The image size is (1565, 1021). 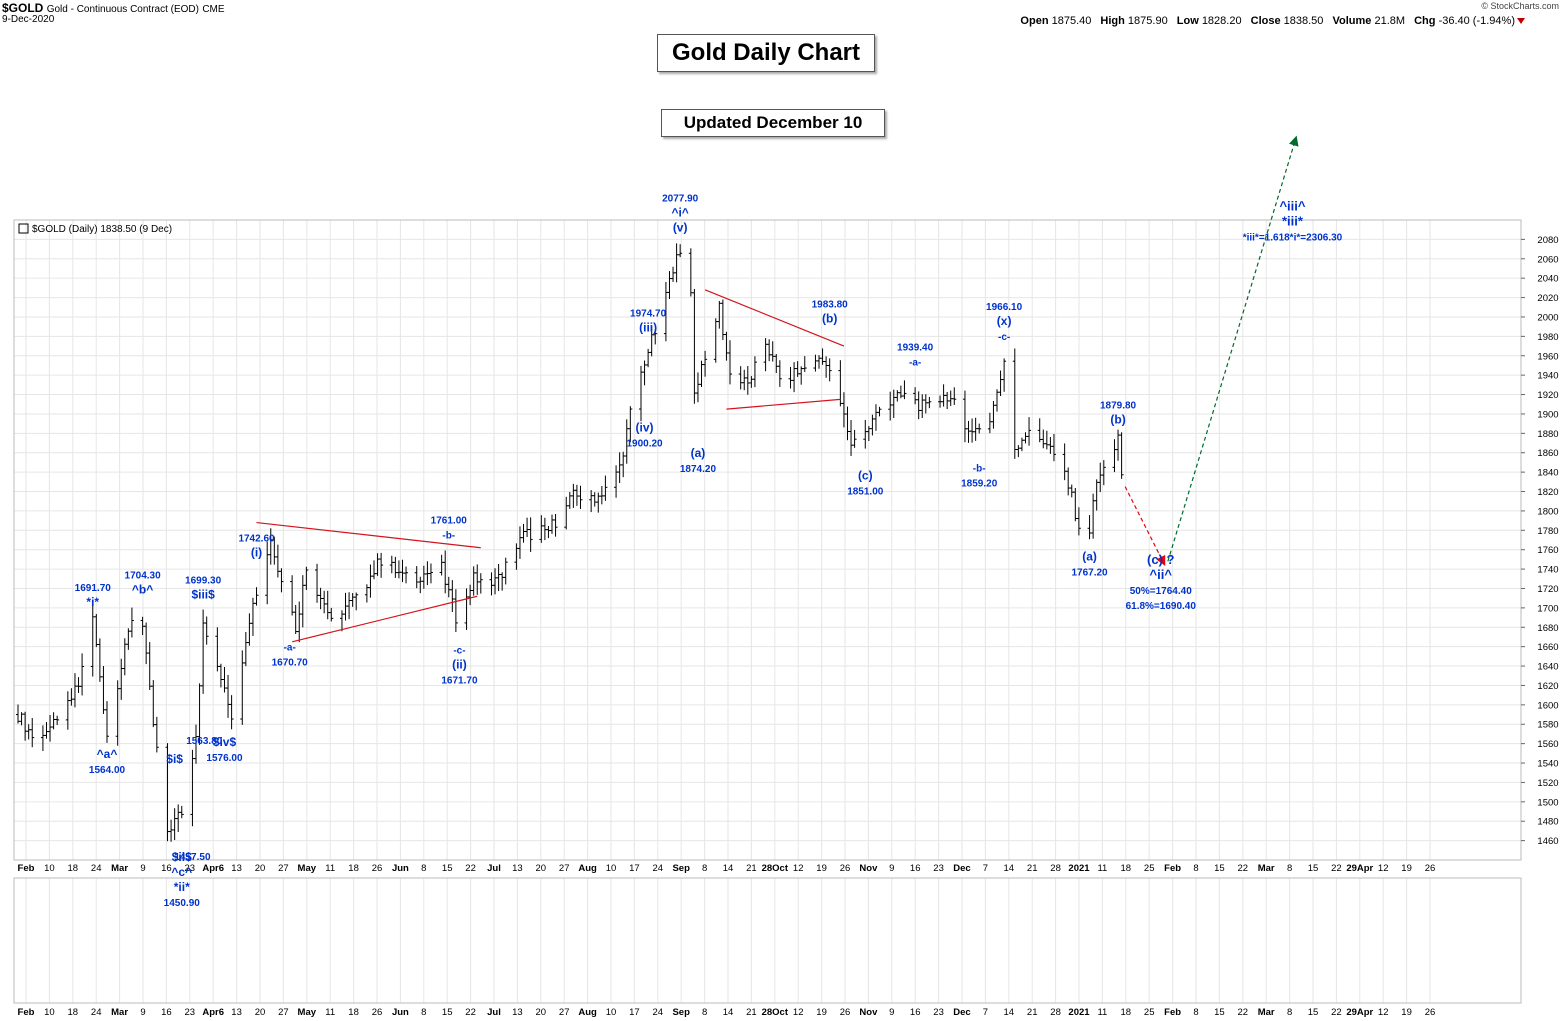 I want to click on trendlines, so click(x=550, y=466).